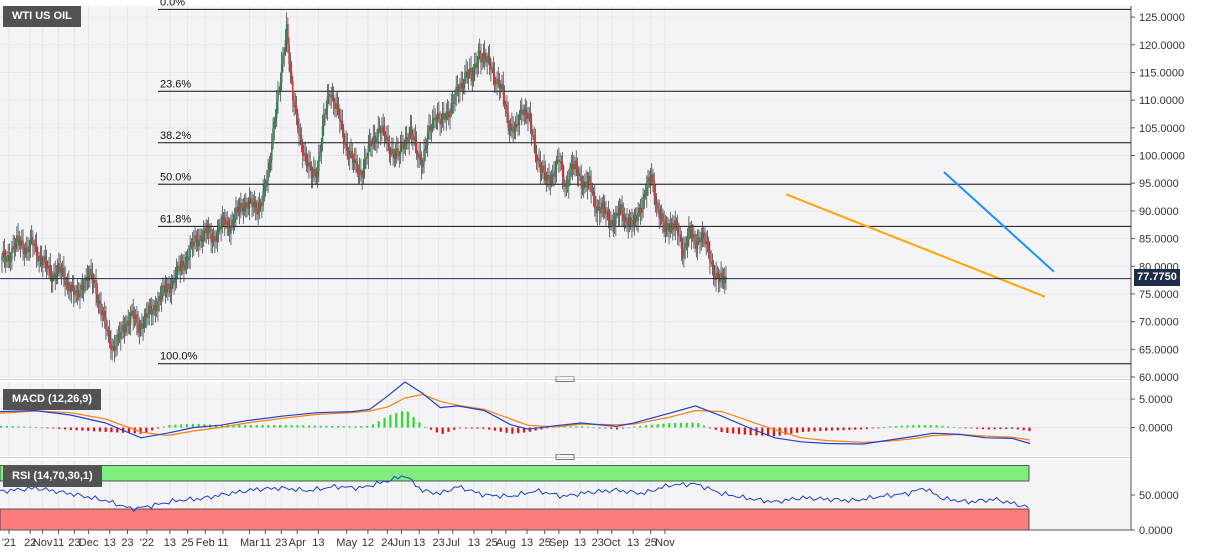 The height and width of the screenshot is (555, 1207). I want to click on main-y-tick-label: 105.0000, so click(1162, 129).